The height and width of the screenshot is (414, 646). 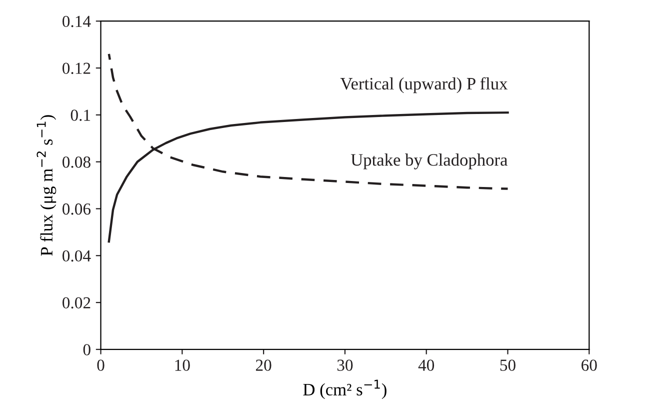 I want to click on x-tick-label: 60, so click(x=589, y=365).